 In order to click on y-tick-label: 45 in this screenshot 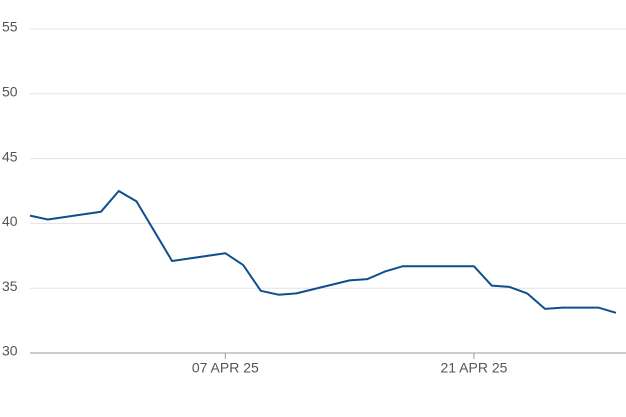, I will do `click(10, 156)`.